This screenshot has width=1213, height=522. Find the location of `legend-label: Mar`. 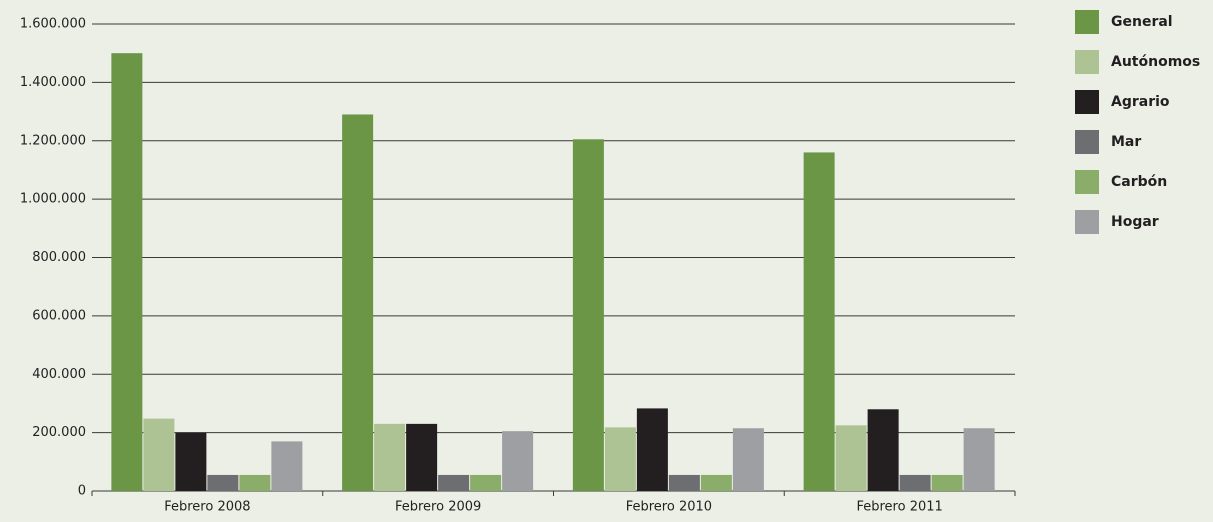

legend-label: Mar is located at coordinates (1126, 142).